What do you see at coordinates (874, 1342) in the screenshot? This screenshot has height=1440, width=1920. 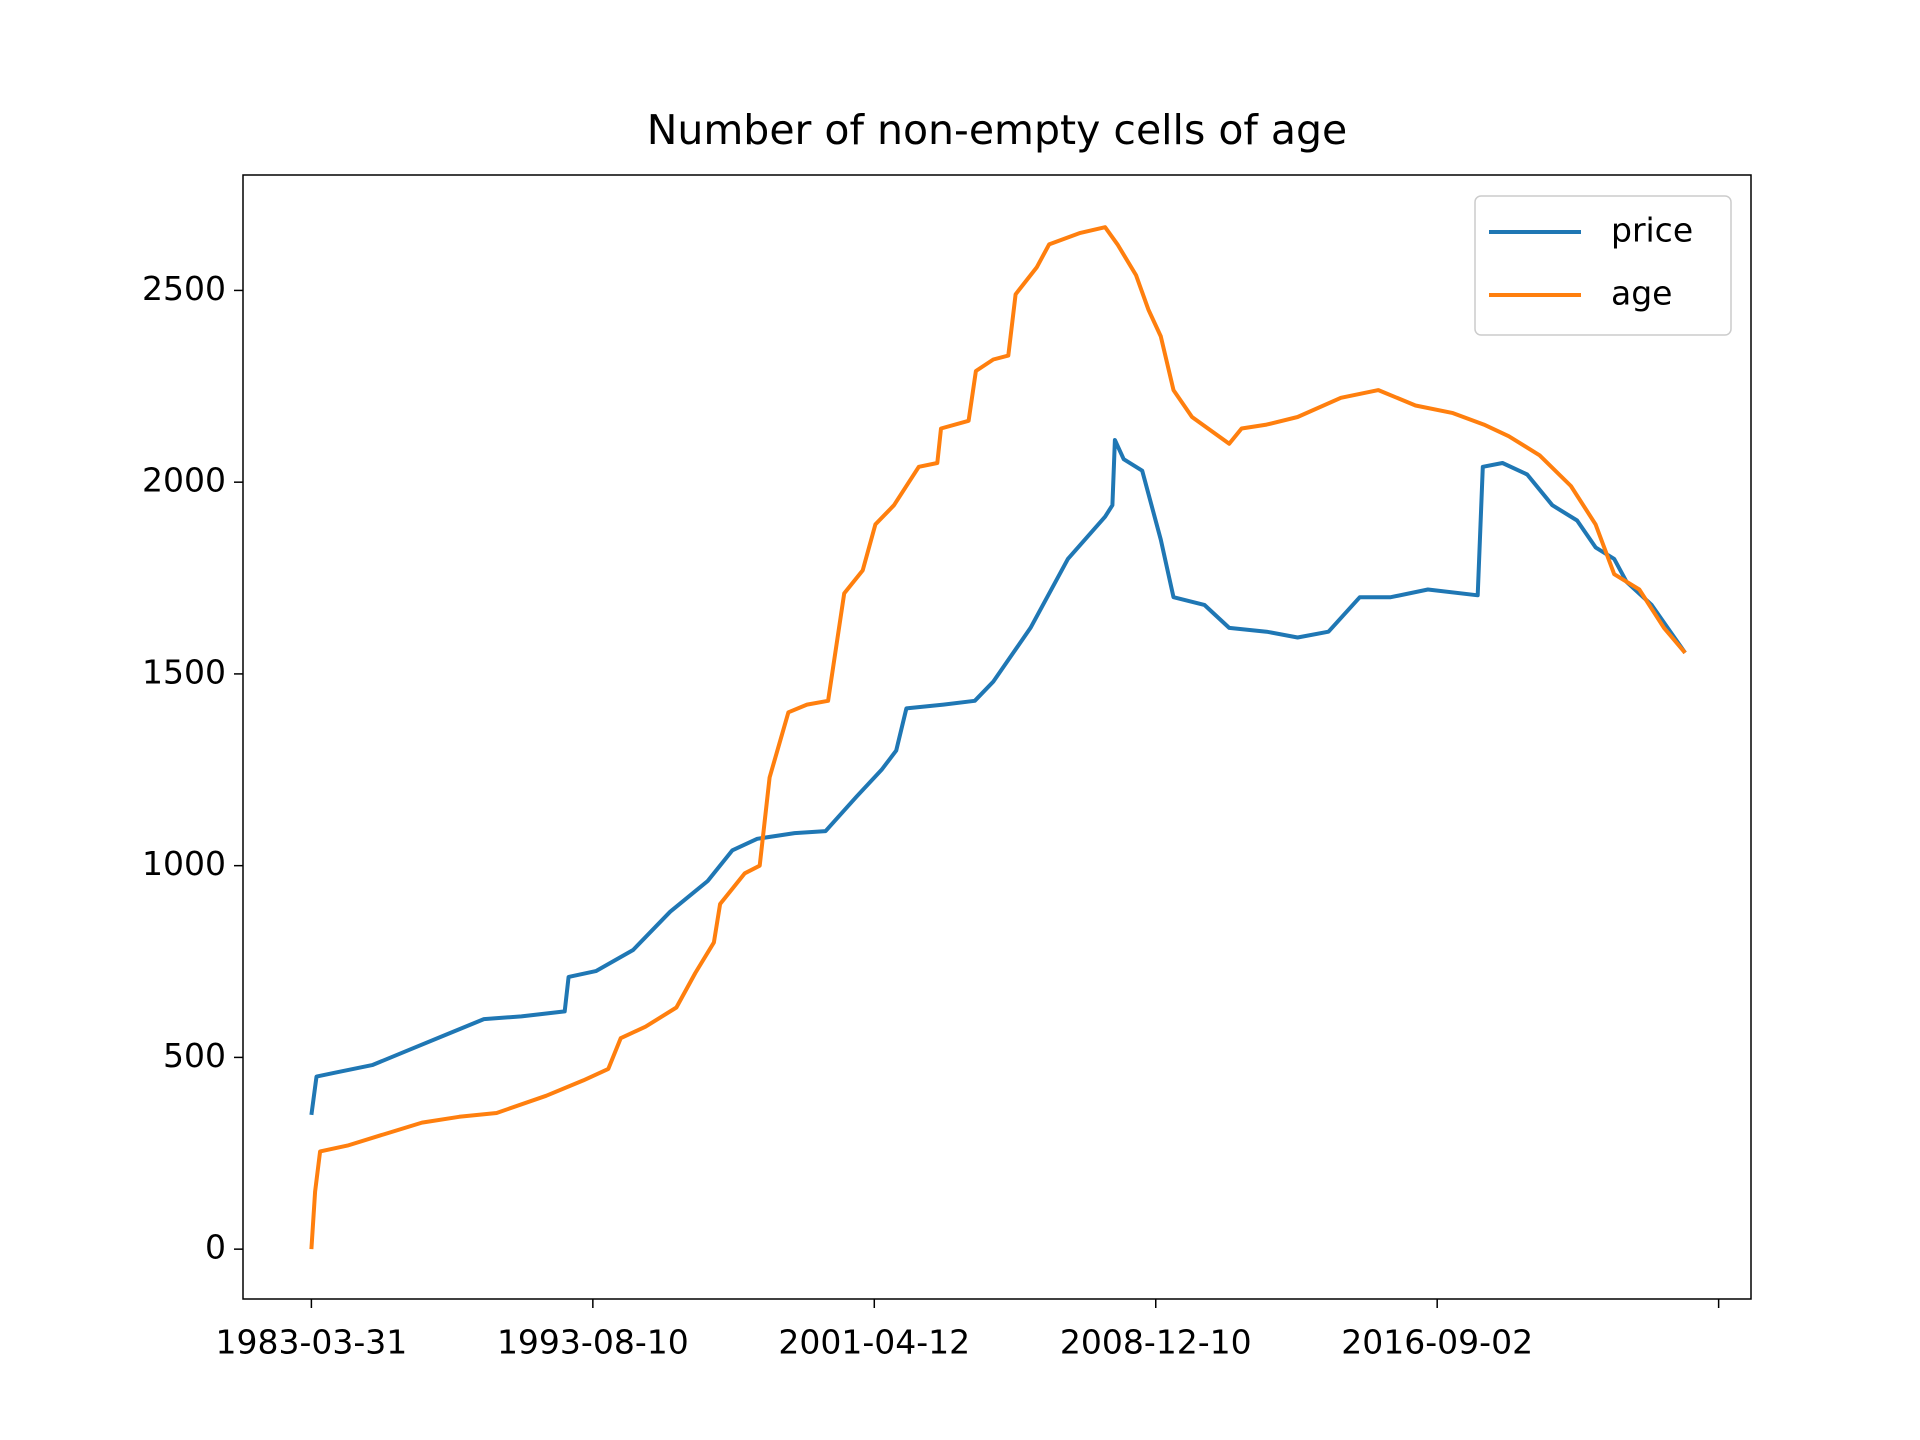 I see `x-tick-label: 2001-04-12` at bounding box center [874, 1342].